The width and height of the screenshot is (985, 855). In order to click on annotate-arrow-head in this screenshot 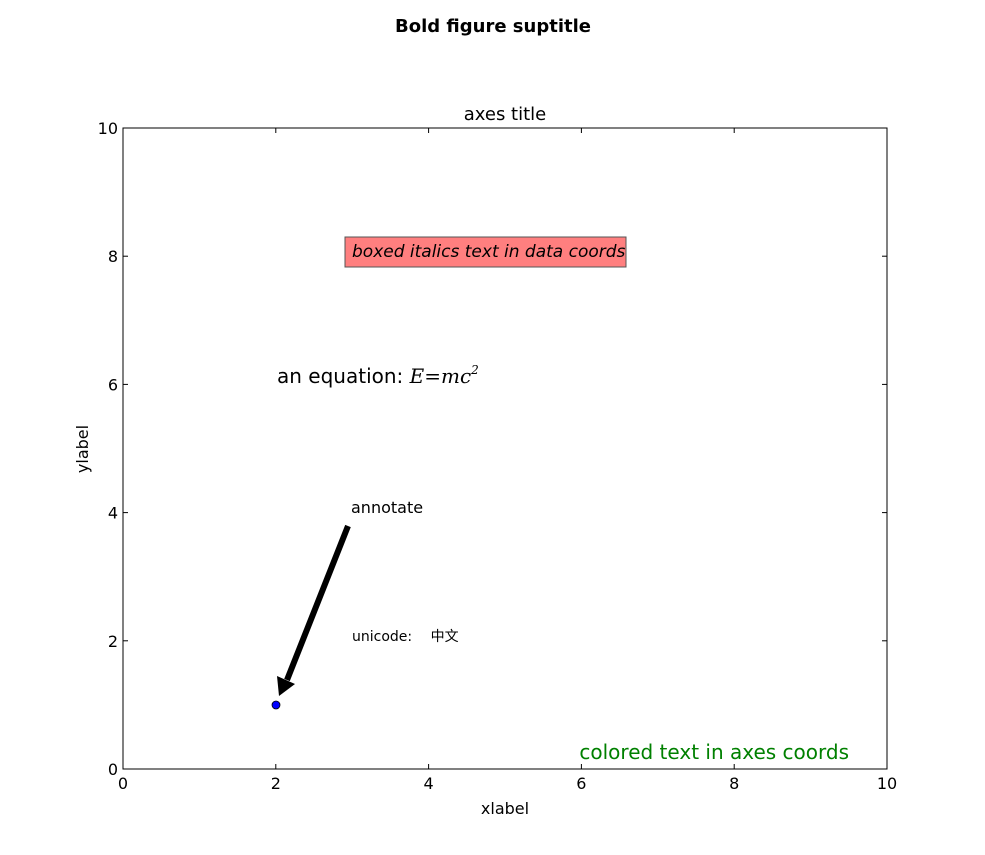, I will do `click(286, 686)`.